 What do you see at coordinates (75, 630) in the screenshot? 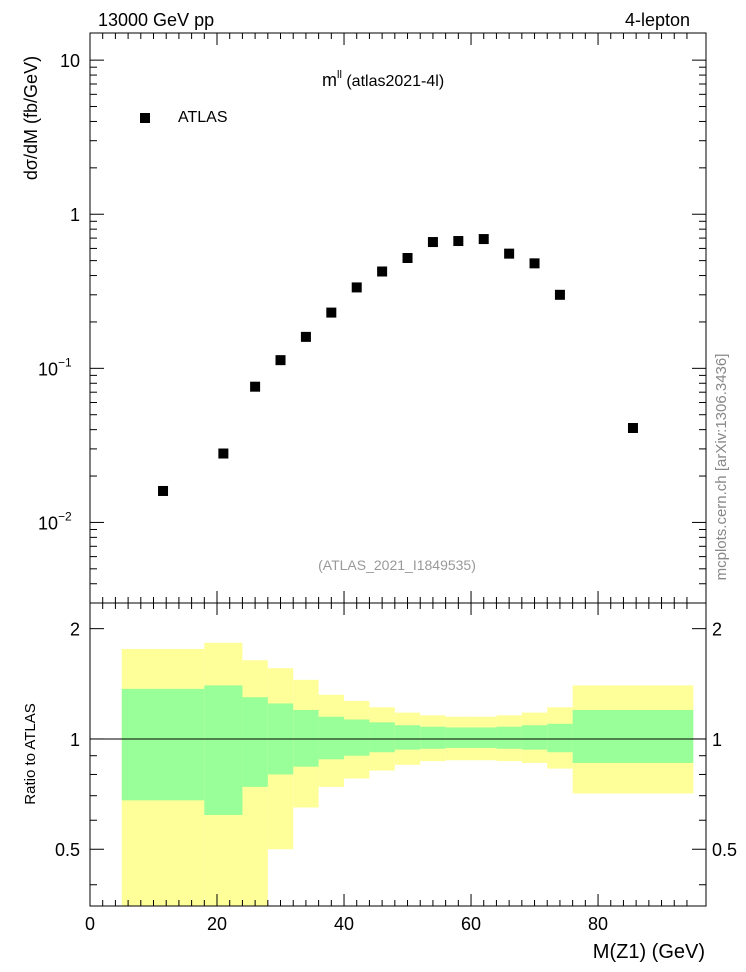
I see `ratio-y-tick-label: 2` at bounding box center [75, 630].